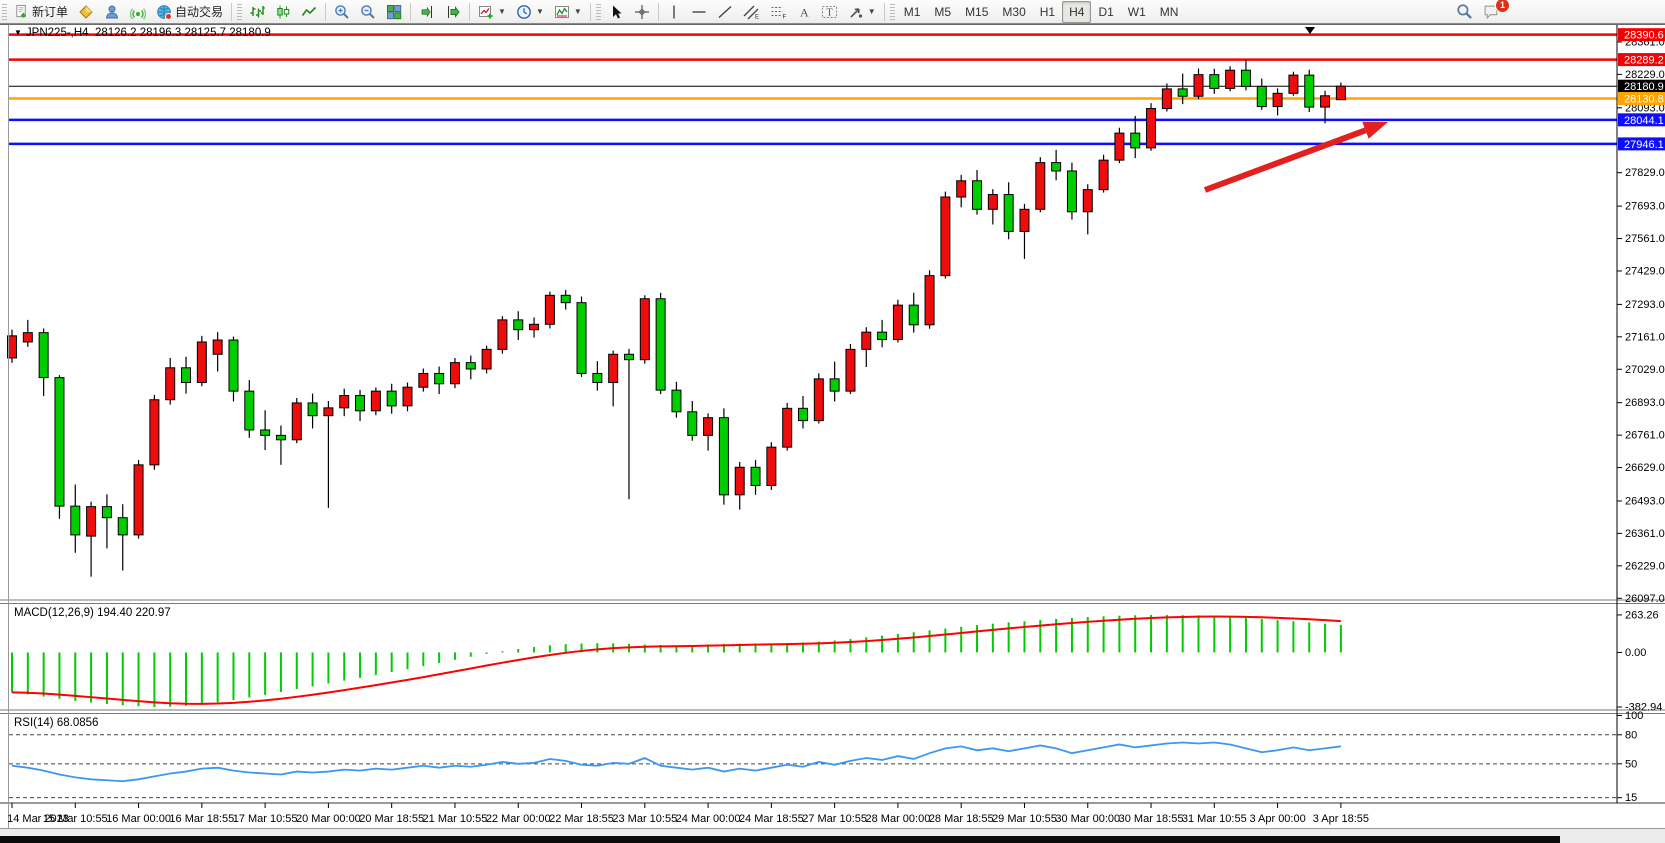  Describe the element at coordinates (189, 12) in the screenshot. I see `auto-trading-button: 自动交易` at that location.